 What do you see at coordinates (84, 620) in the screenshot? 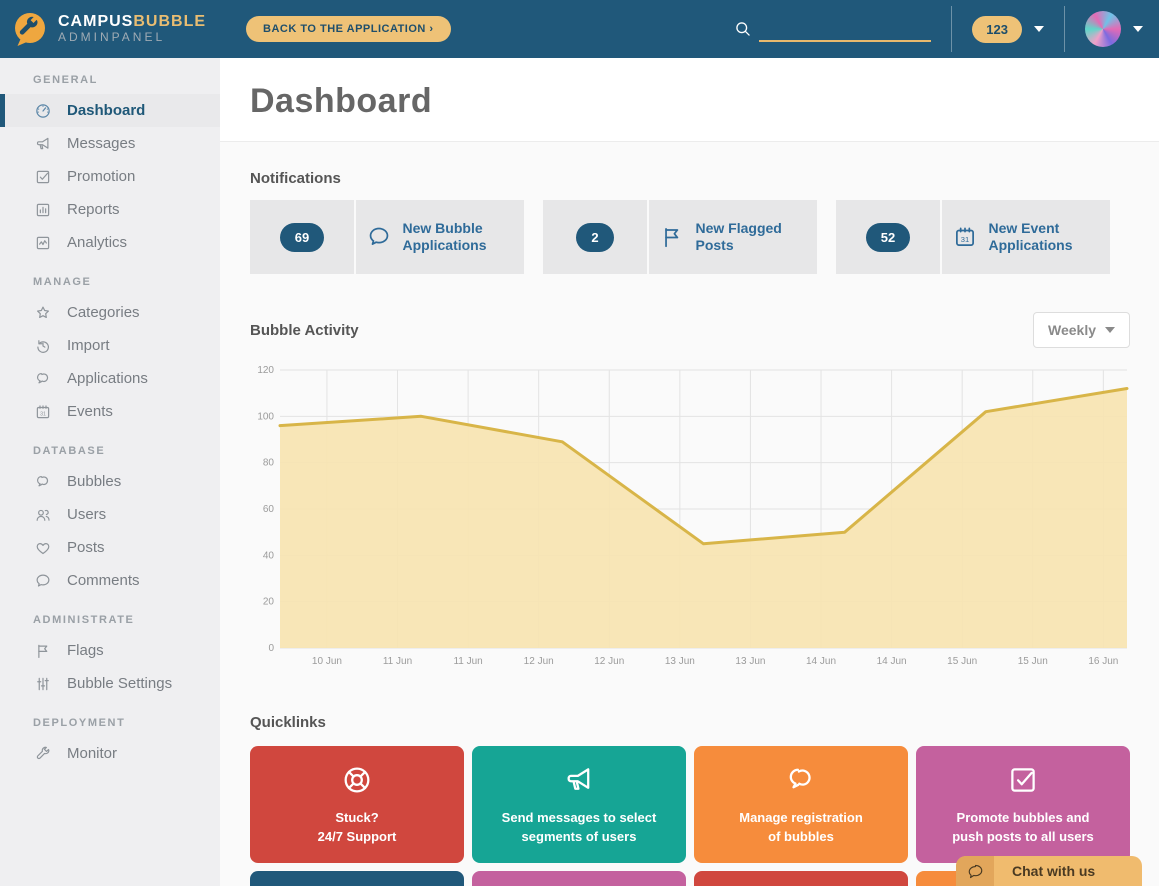
I see `sidebar-section-label: ADMINISTRATE` at bounding box center [84, 620].